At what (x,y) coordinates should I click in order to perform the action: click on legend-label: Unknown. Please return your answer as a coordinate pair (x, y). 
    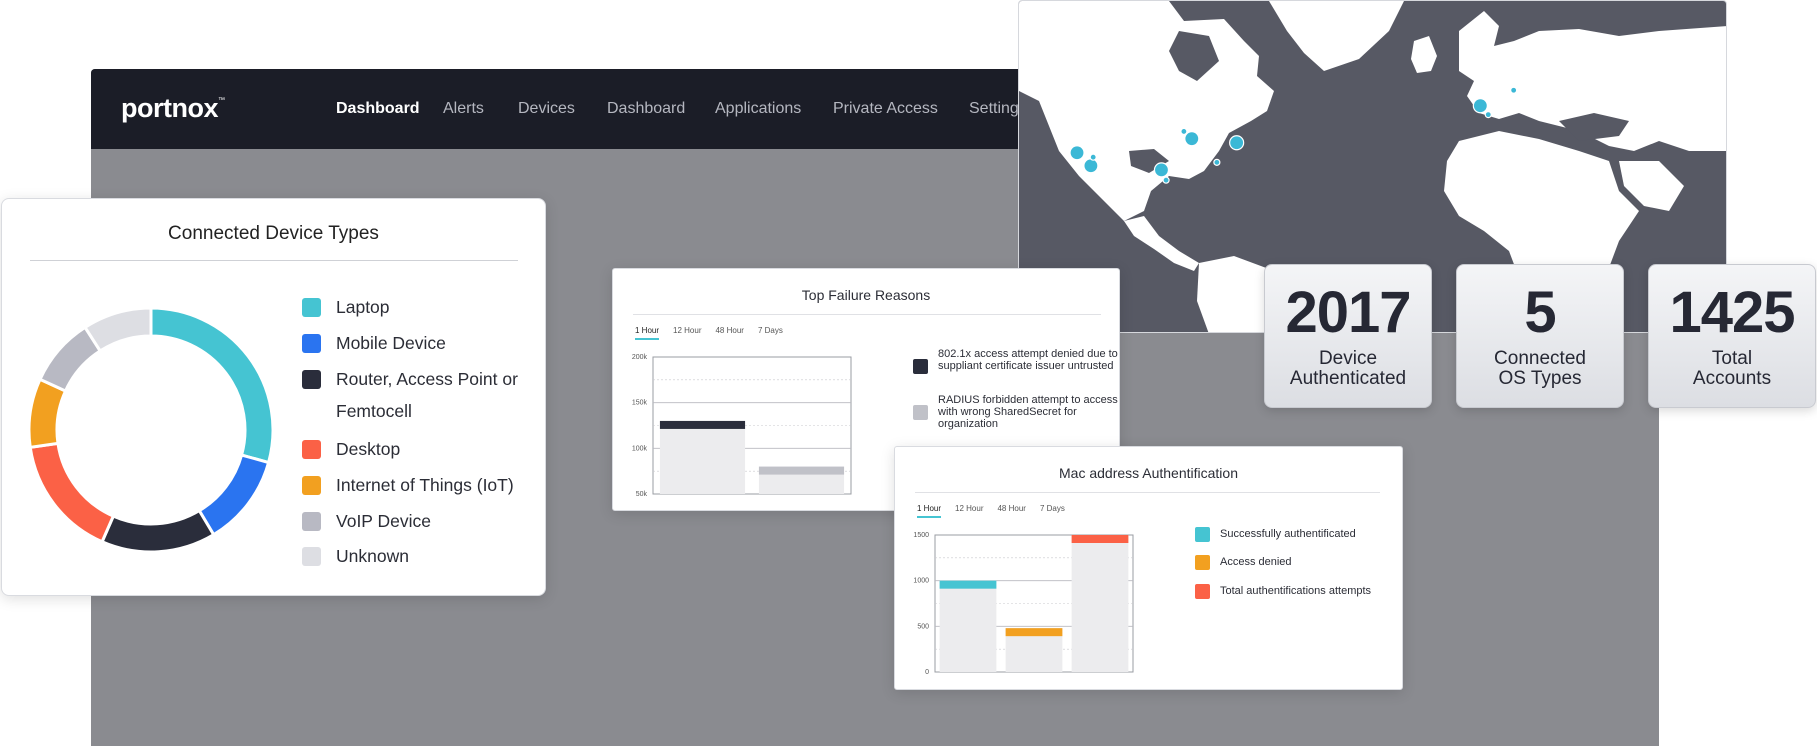
    Looking at the image, I should click on (372, 556).